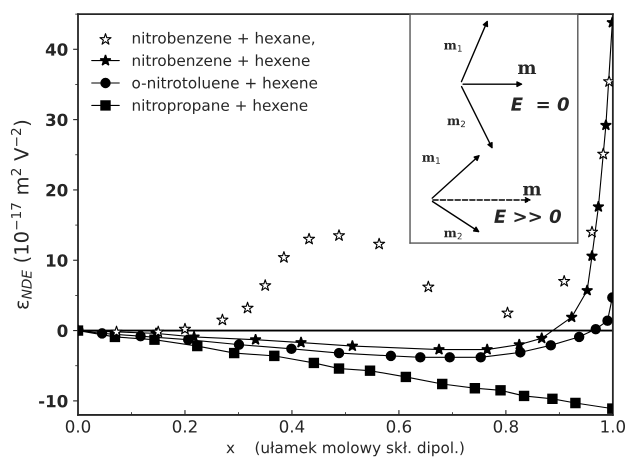 The image size is (626, 471). I want to click on annotation: E = 0, so click(540, 104).